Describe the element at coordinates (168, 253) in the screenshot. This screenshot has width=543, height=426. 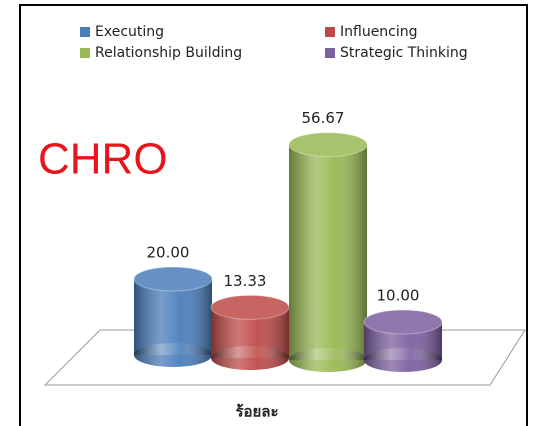
I see `value-label: 20.00` at that location.